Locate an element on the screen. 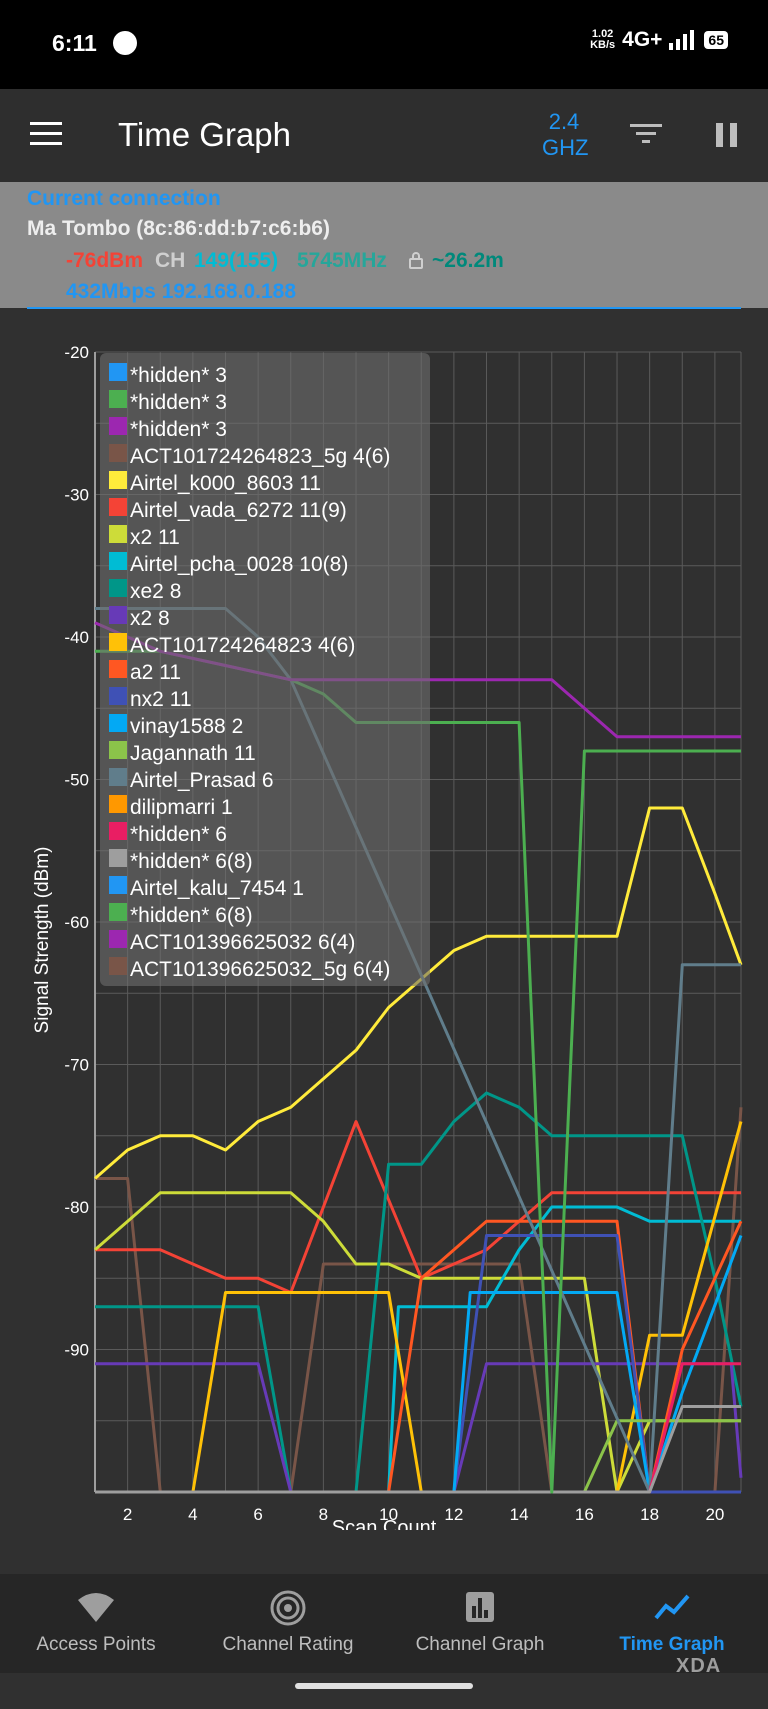 This screenshot has width=768, height=1709. y-tick-label: -40 is located at coordinates (76, 637).